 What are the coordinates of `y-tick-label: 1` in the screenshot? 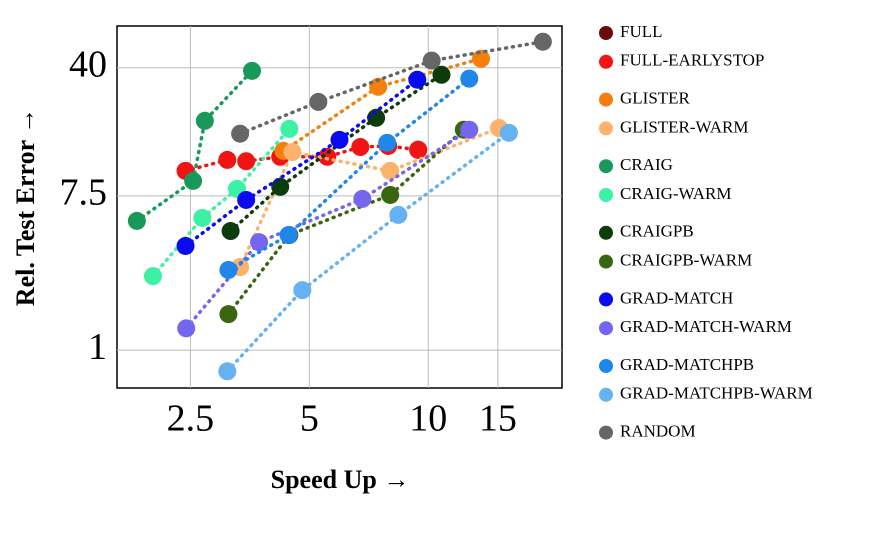 It's located at (97, 347).